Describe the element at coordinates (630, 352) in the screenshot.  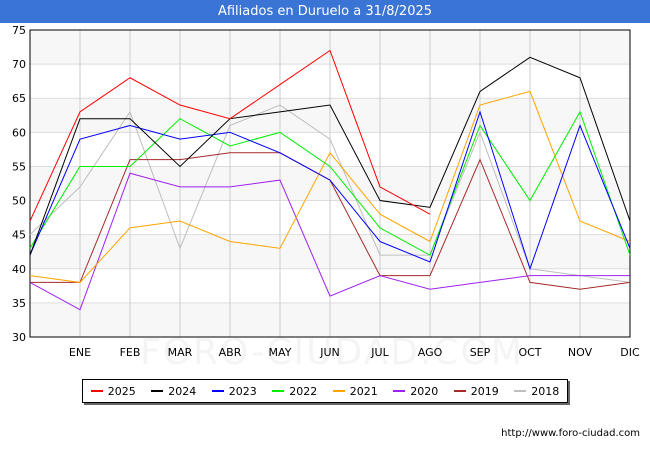
I see `x-tick-label: DIC` at that location.